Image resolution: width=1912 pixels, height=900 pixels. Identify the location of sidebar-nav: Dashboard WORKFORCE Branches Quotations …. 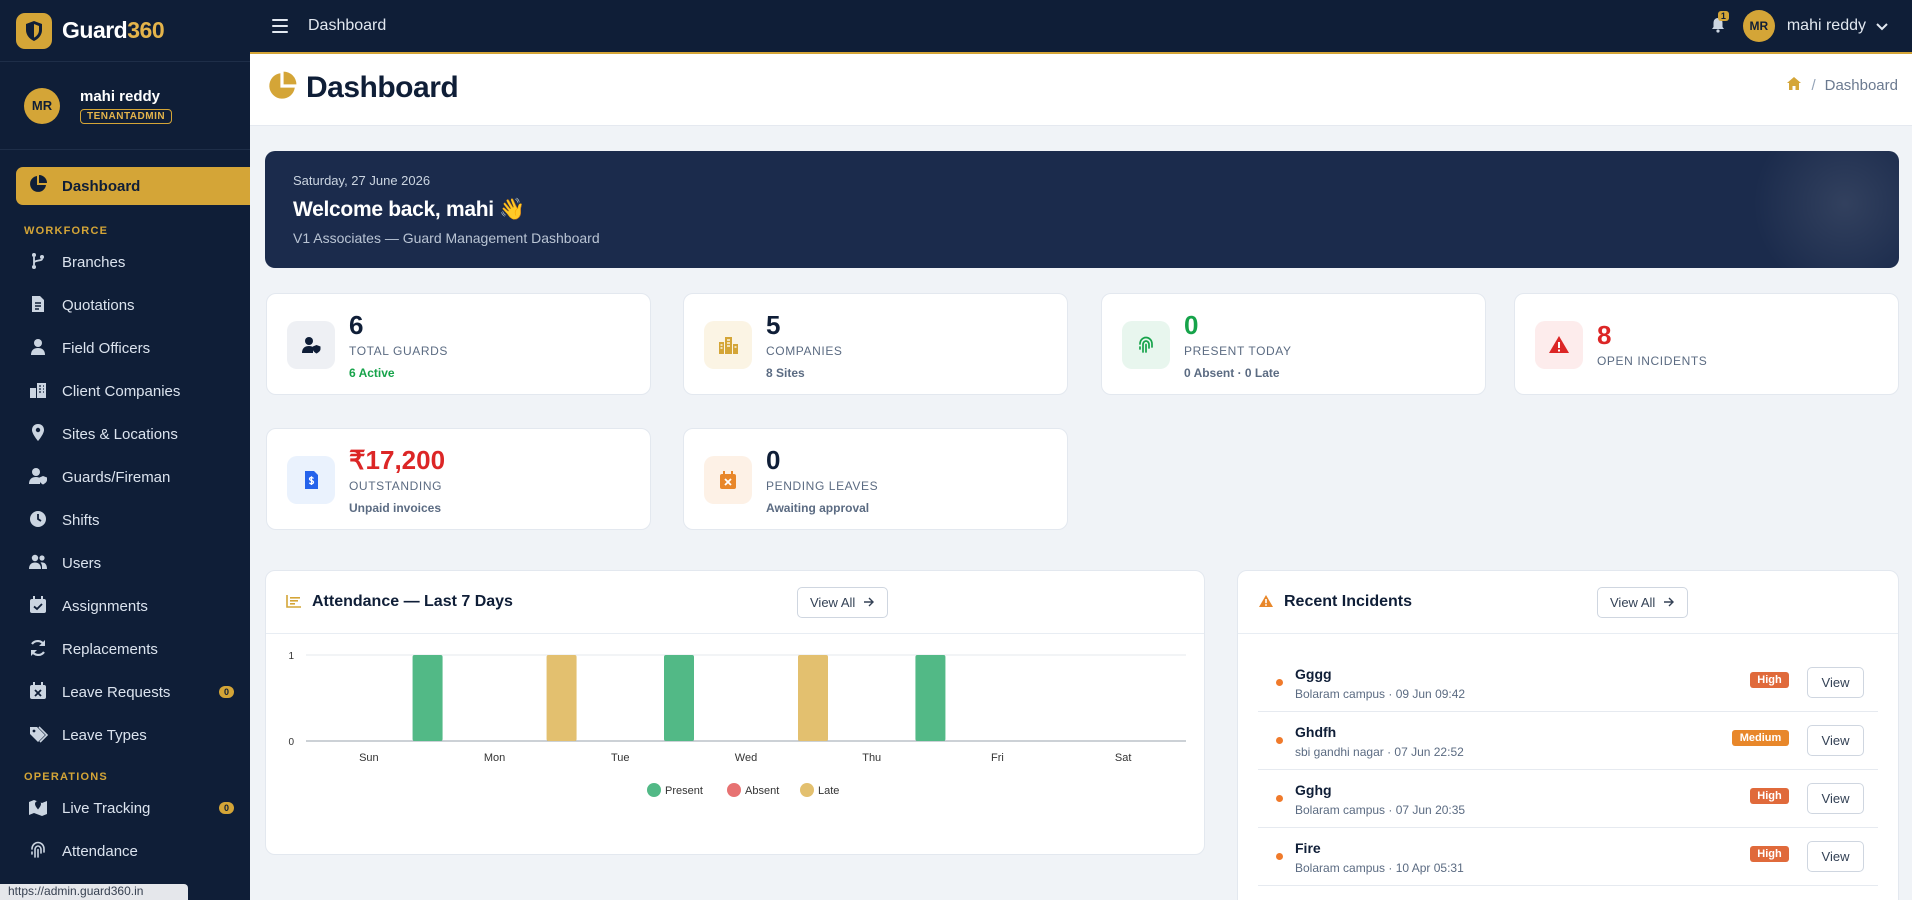
(125, 511).